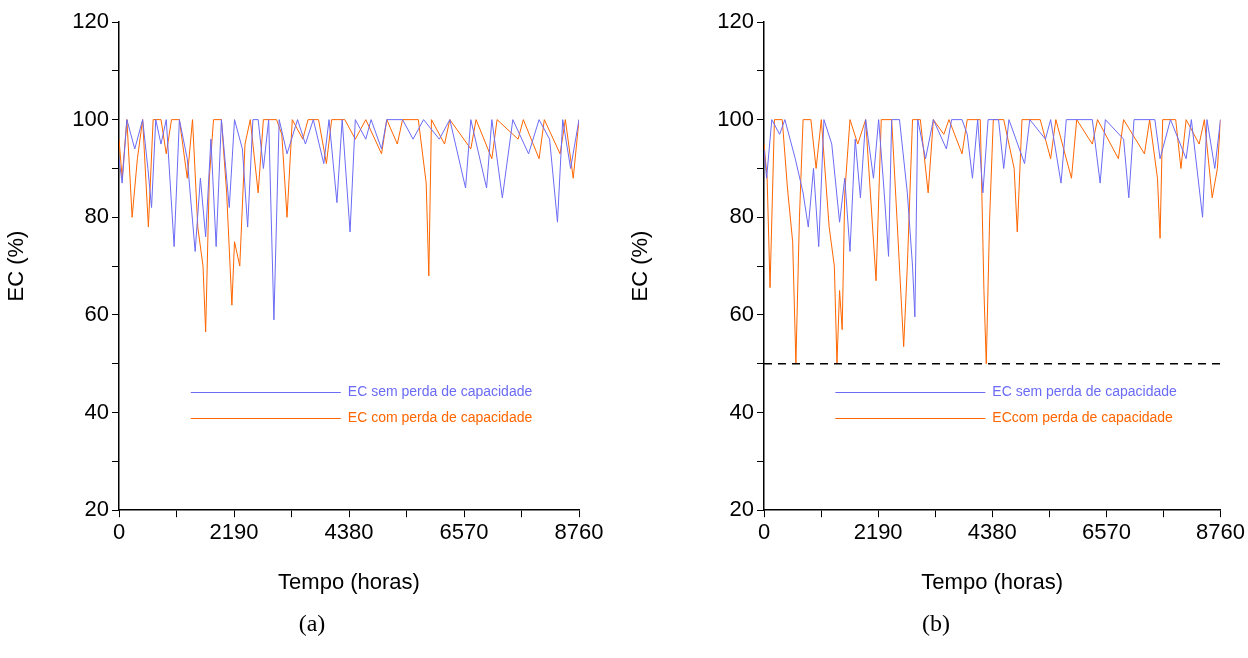 The width and height of the screenshot is (1248, 658). I want to click on text: EC com perda de capacidade, so click(440, 417).